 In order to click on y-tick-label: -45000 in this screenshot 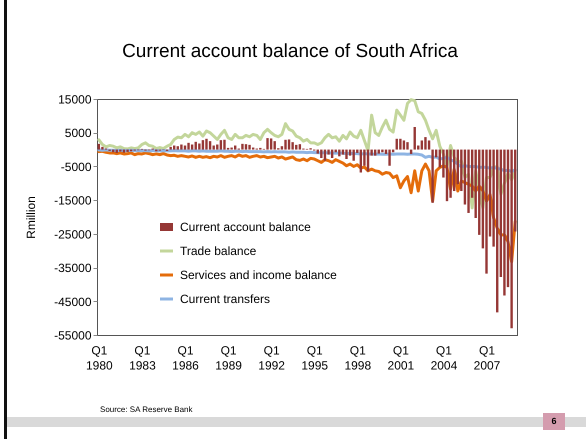, I will do `click(73, 301)`.